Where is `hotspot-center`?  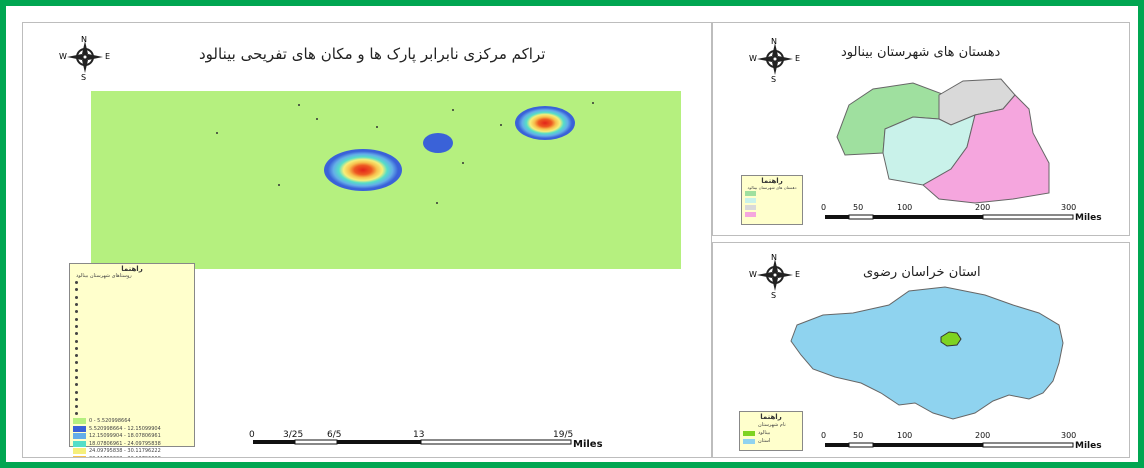
hotspot-center is located at coordinates (438, 143).